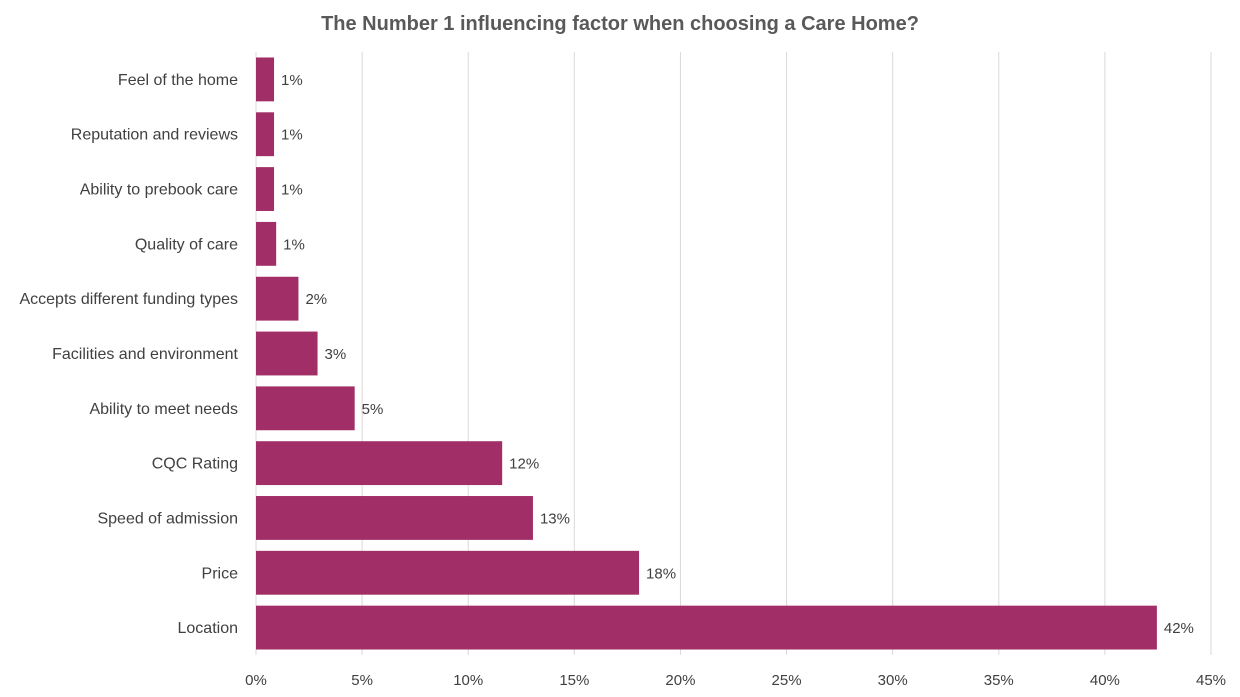  I want to click on x-axis-tick-labels: 0% 5% 10% 15% 20% 25% 30% 35% 40% 45%, so click(735, 680).